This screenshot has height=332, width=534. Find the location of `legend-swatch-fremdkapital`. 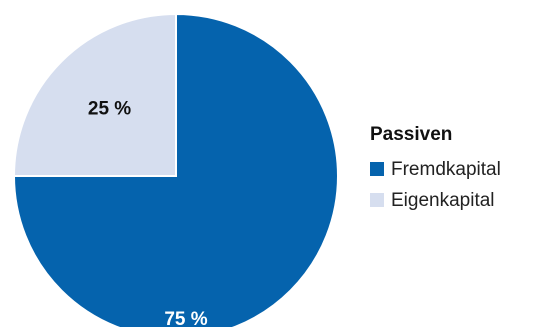

legend-swatch-fremdkapital is located at coordinates (377, 169).